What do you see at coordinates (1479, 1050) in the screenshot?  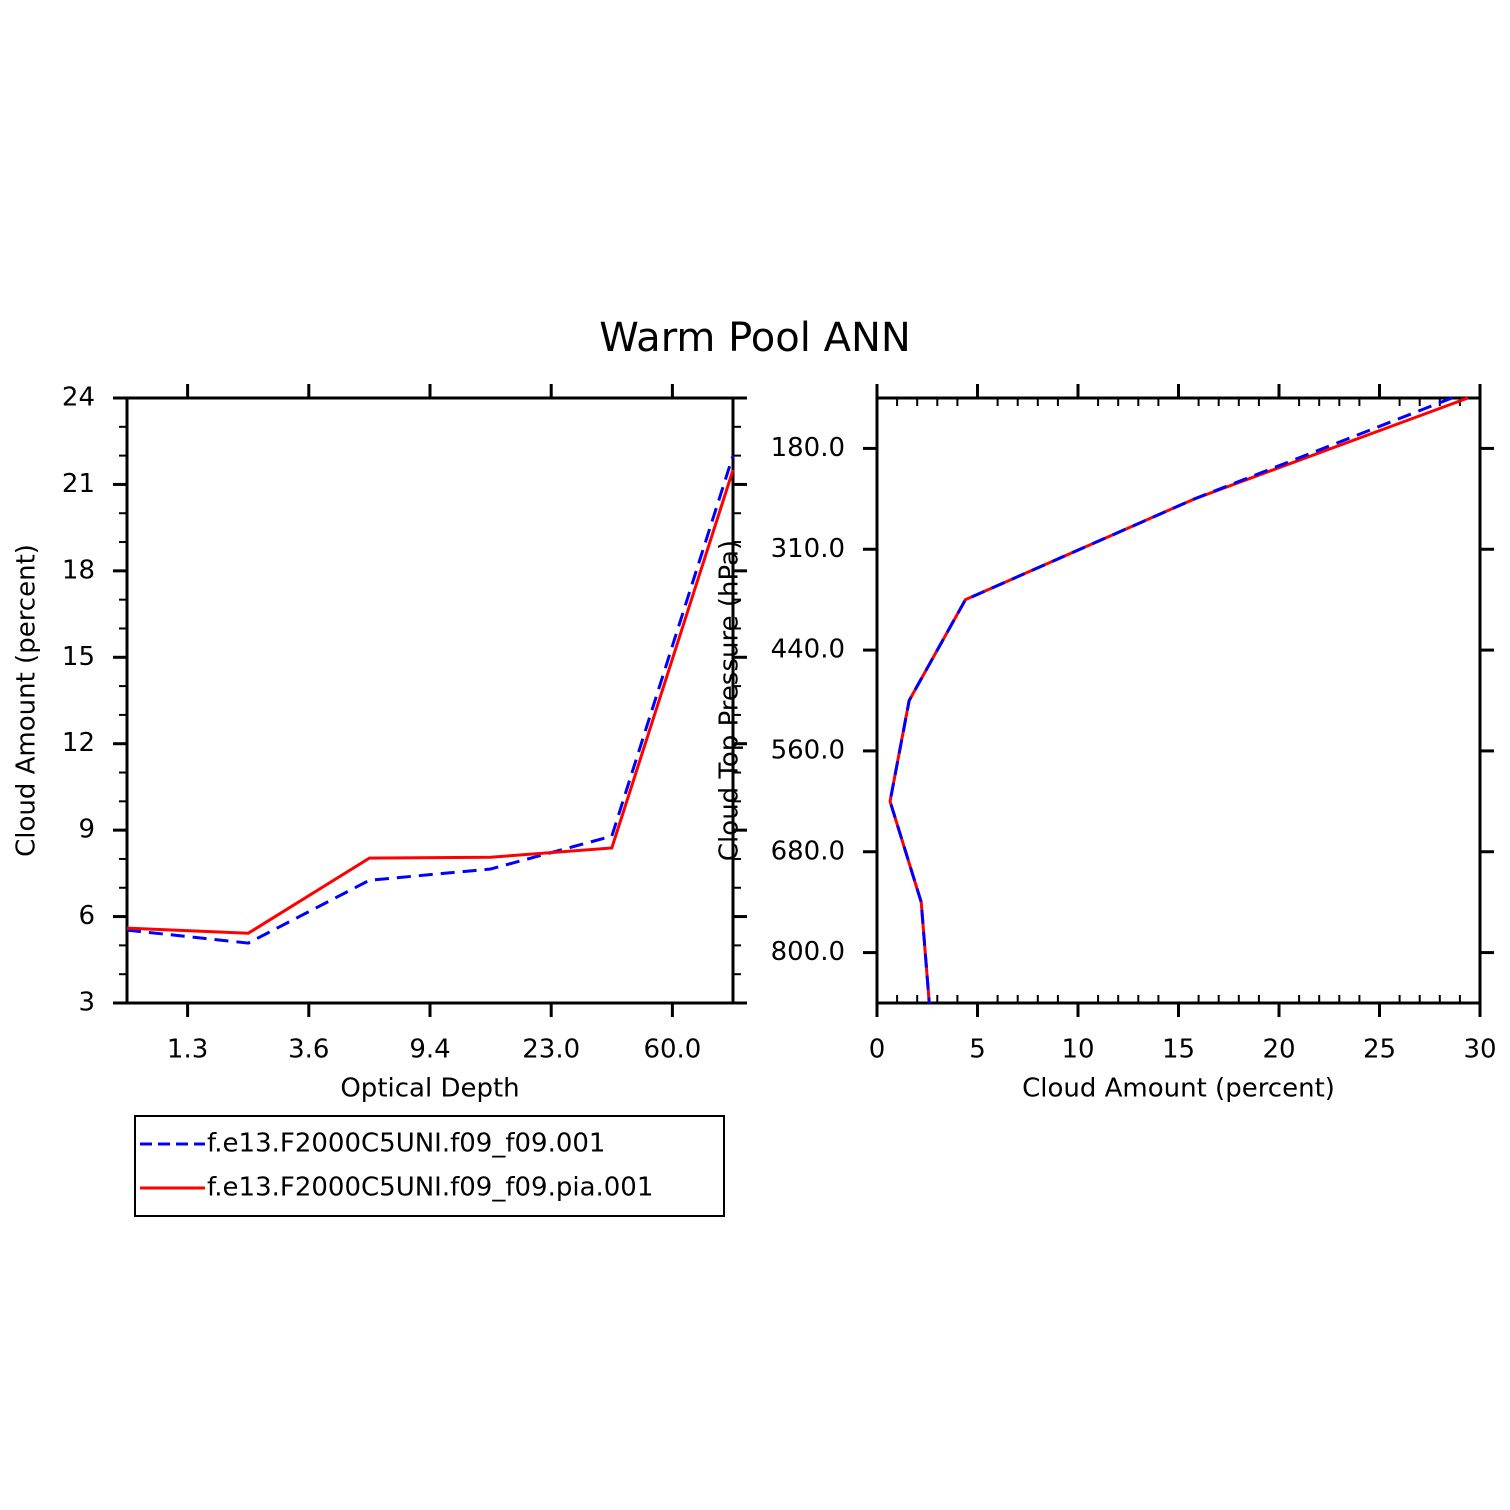 I see `x-tick-label: 30` at bounding box center [1479, 1050].